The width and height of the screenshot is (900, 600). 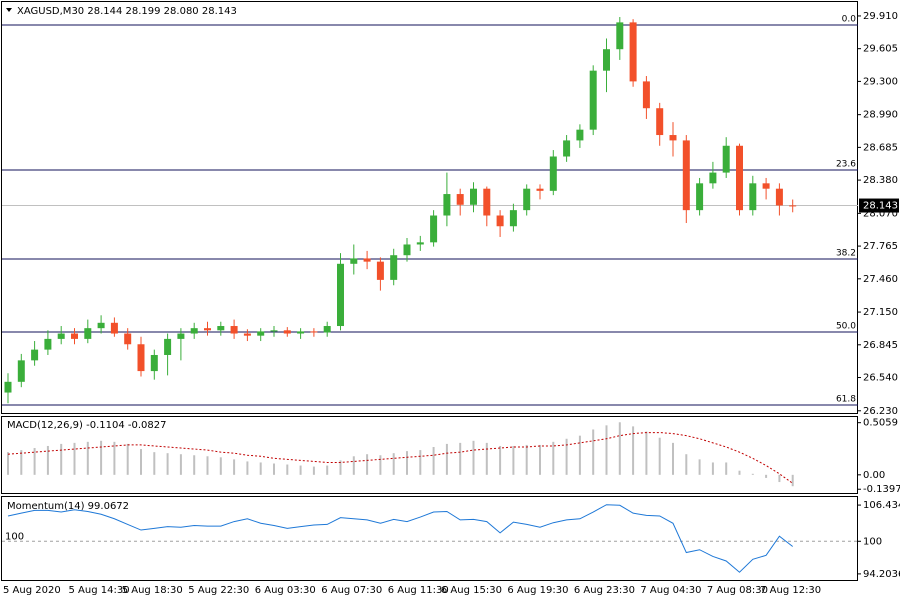 I want to click on x-tick-label: 7 Aug 12:30, so click(x=790, y=590).